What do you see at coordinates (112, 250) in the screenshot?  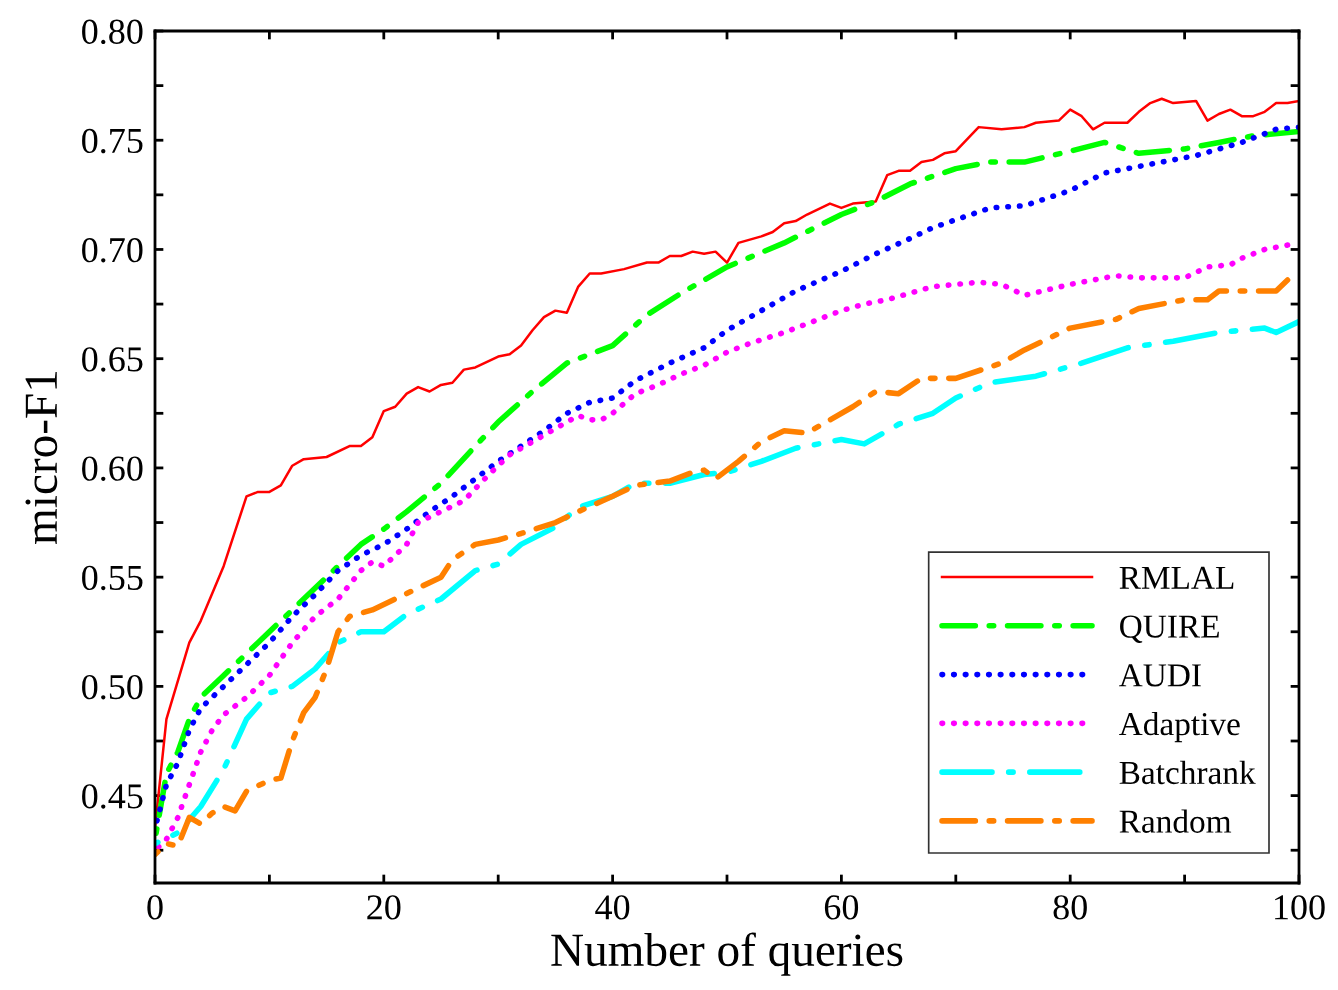 I see `y-tick-label: 0.70` at bounding box center [112, 250].